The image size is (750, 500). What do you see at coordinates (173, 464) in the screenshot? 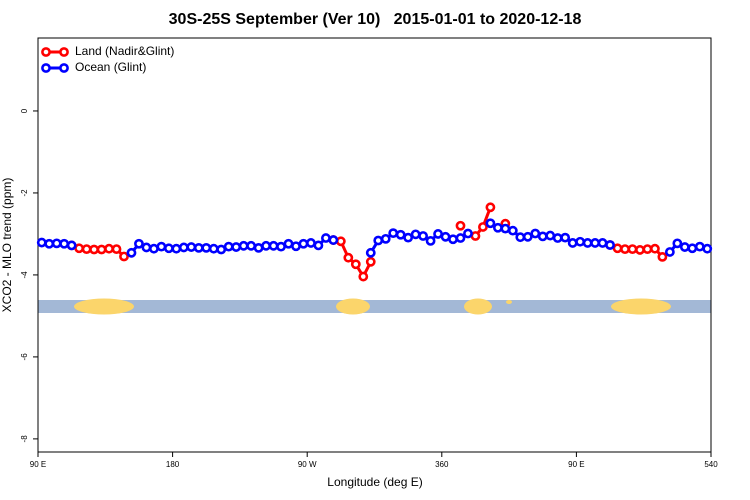
I see `x-tick-label: 180` at bounding box center [173, 464].